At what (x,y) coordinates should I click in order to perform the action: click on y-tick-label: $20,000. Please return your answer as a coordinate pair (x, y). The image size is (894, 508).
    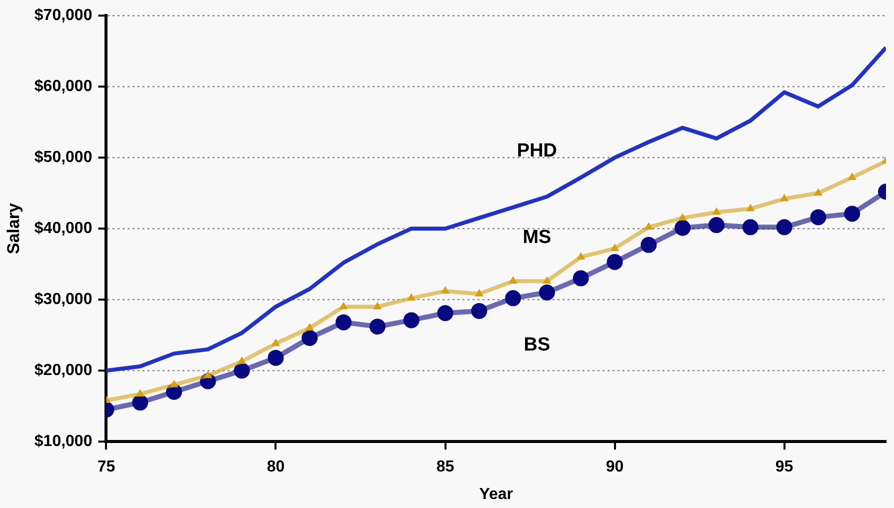
    Looking at the image, I should click on (63, 371).